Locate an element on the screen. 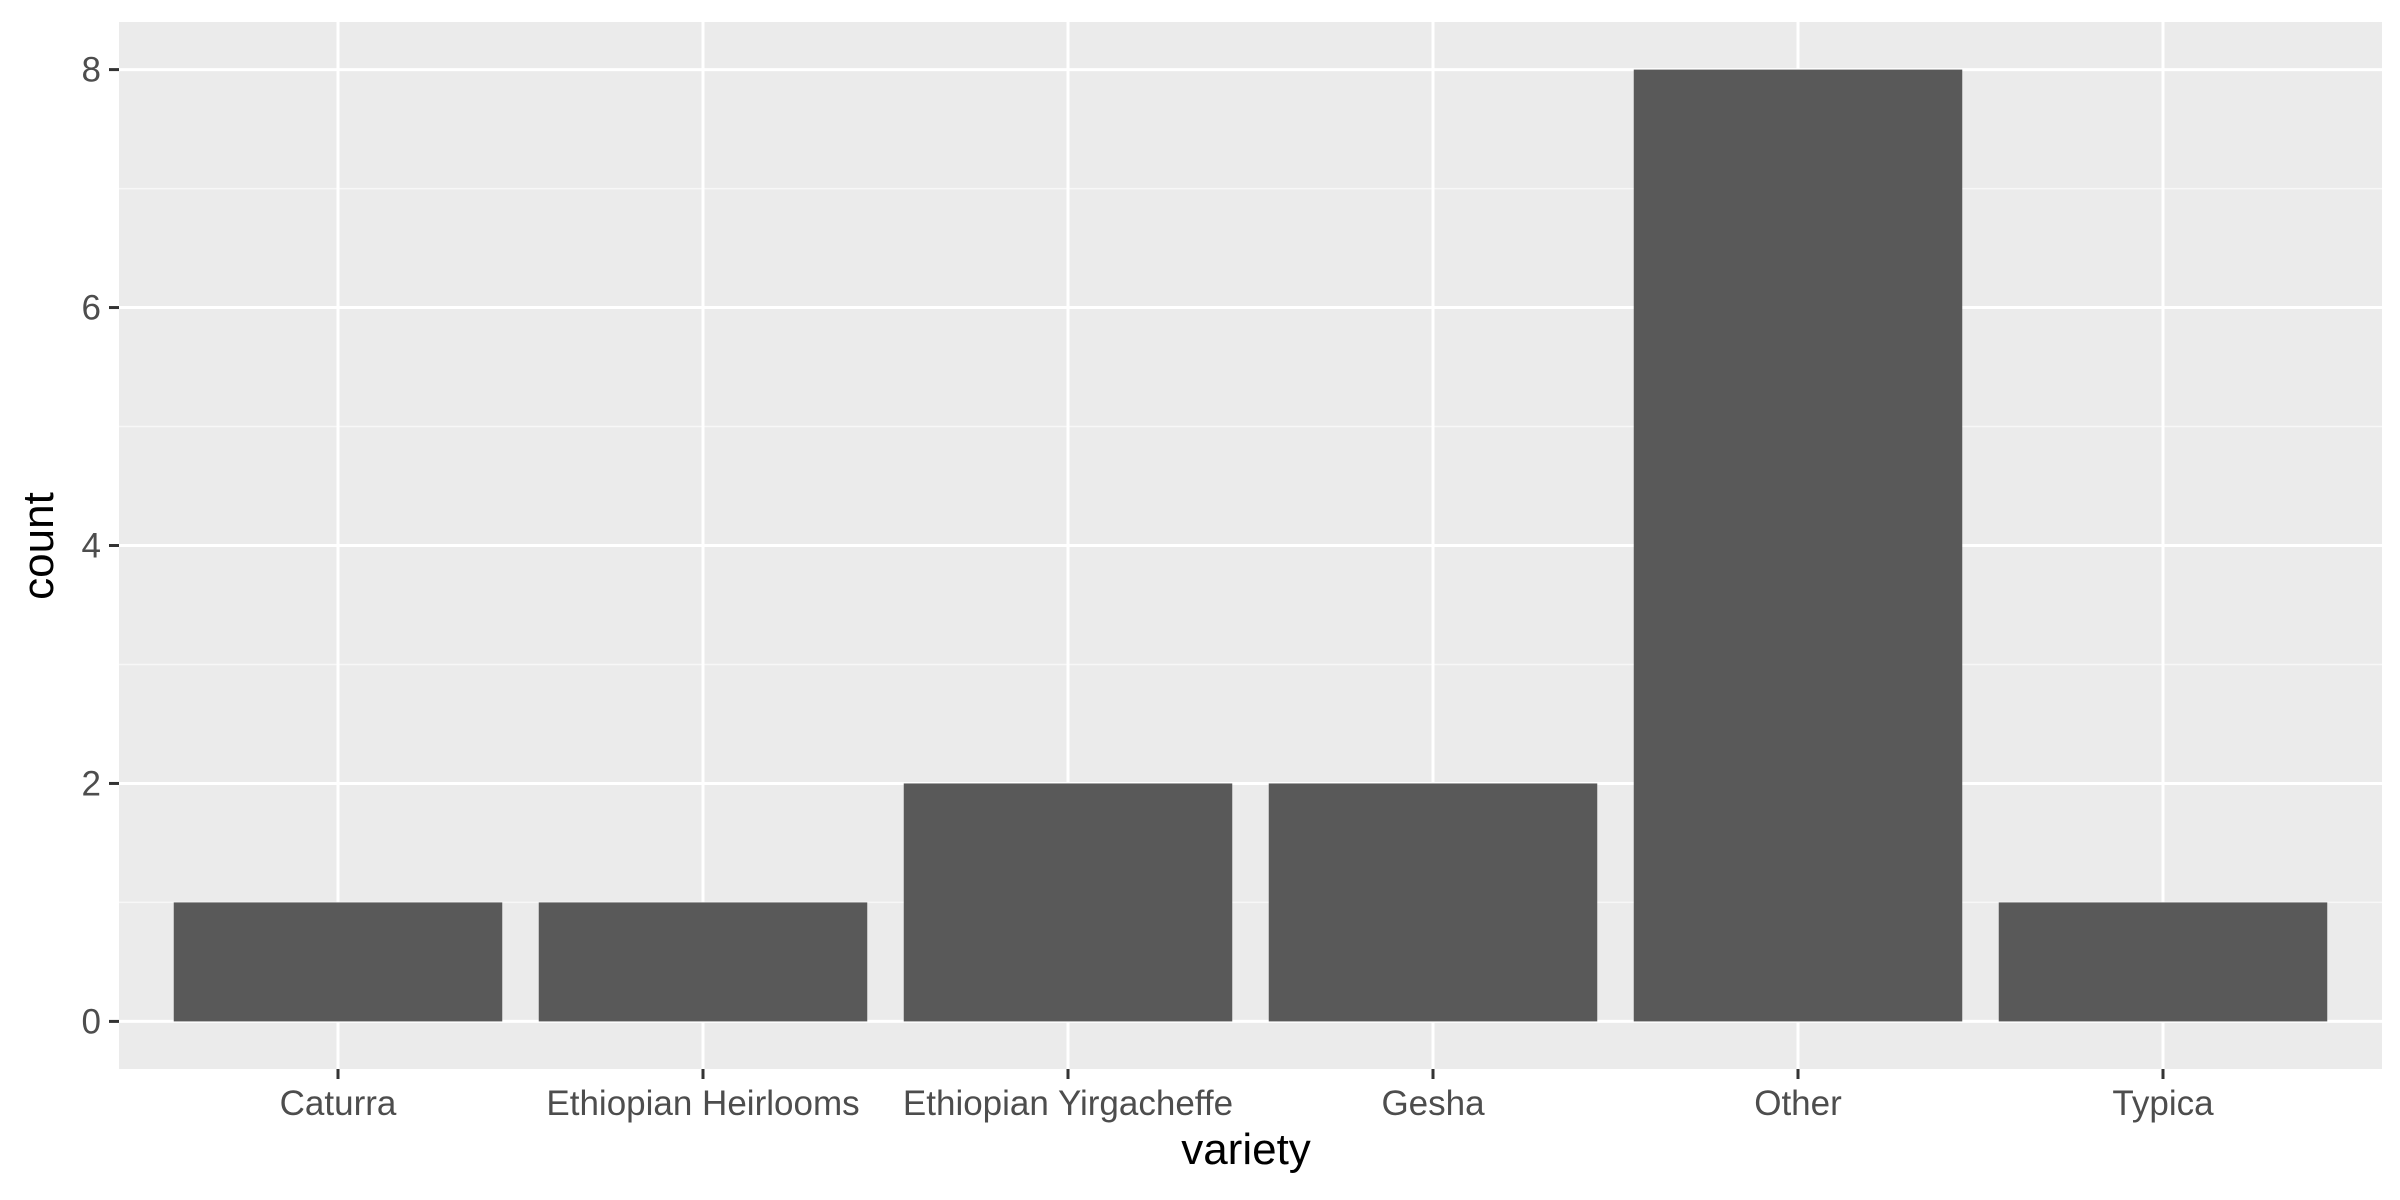  bar-gesha is located at coordinates (1433, 902).